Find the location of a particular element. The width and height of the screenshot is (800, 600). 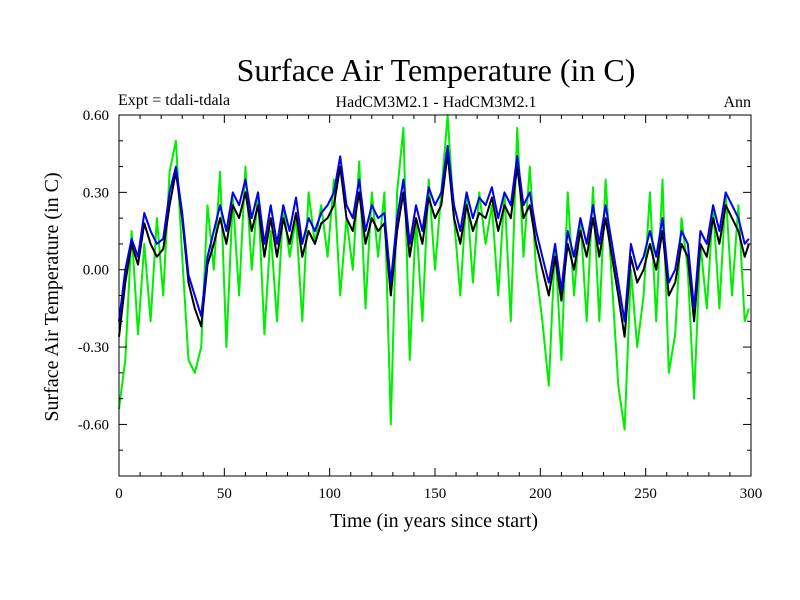

x-tick-label: 150 is located at coordinates (435, 494).